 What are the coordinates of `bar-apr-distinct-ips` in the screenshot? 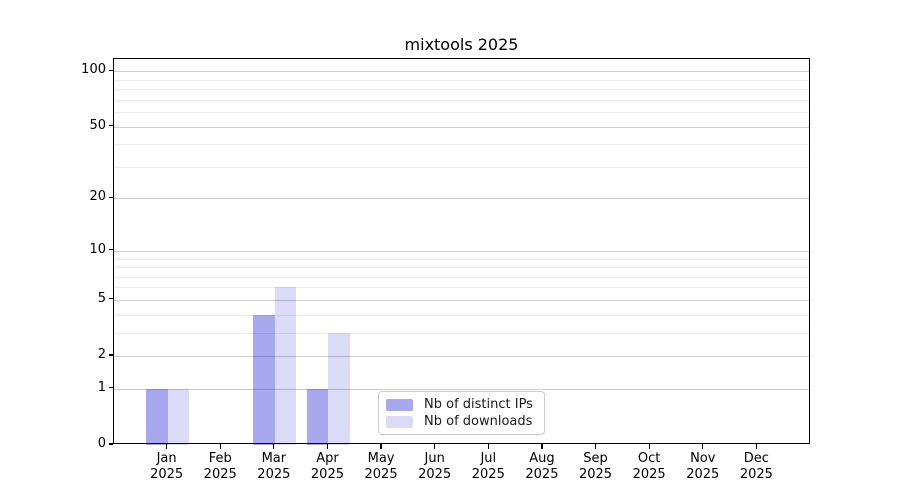 It's located at (317, 416).